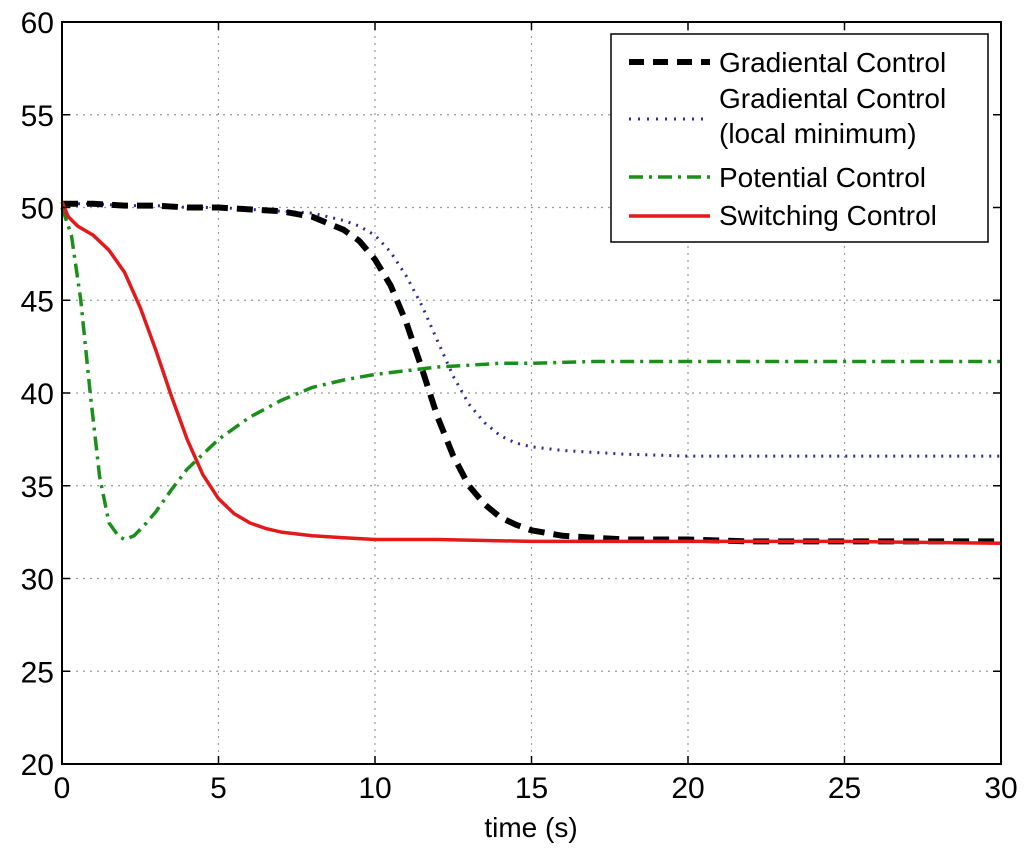  I want to click on x-tick-label: 0, so click(62, 788).